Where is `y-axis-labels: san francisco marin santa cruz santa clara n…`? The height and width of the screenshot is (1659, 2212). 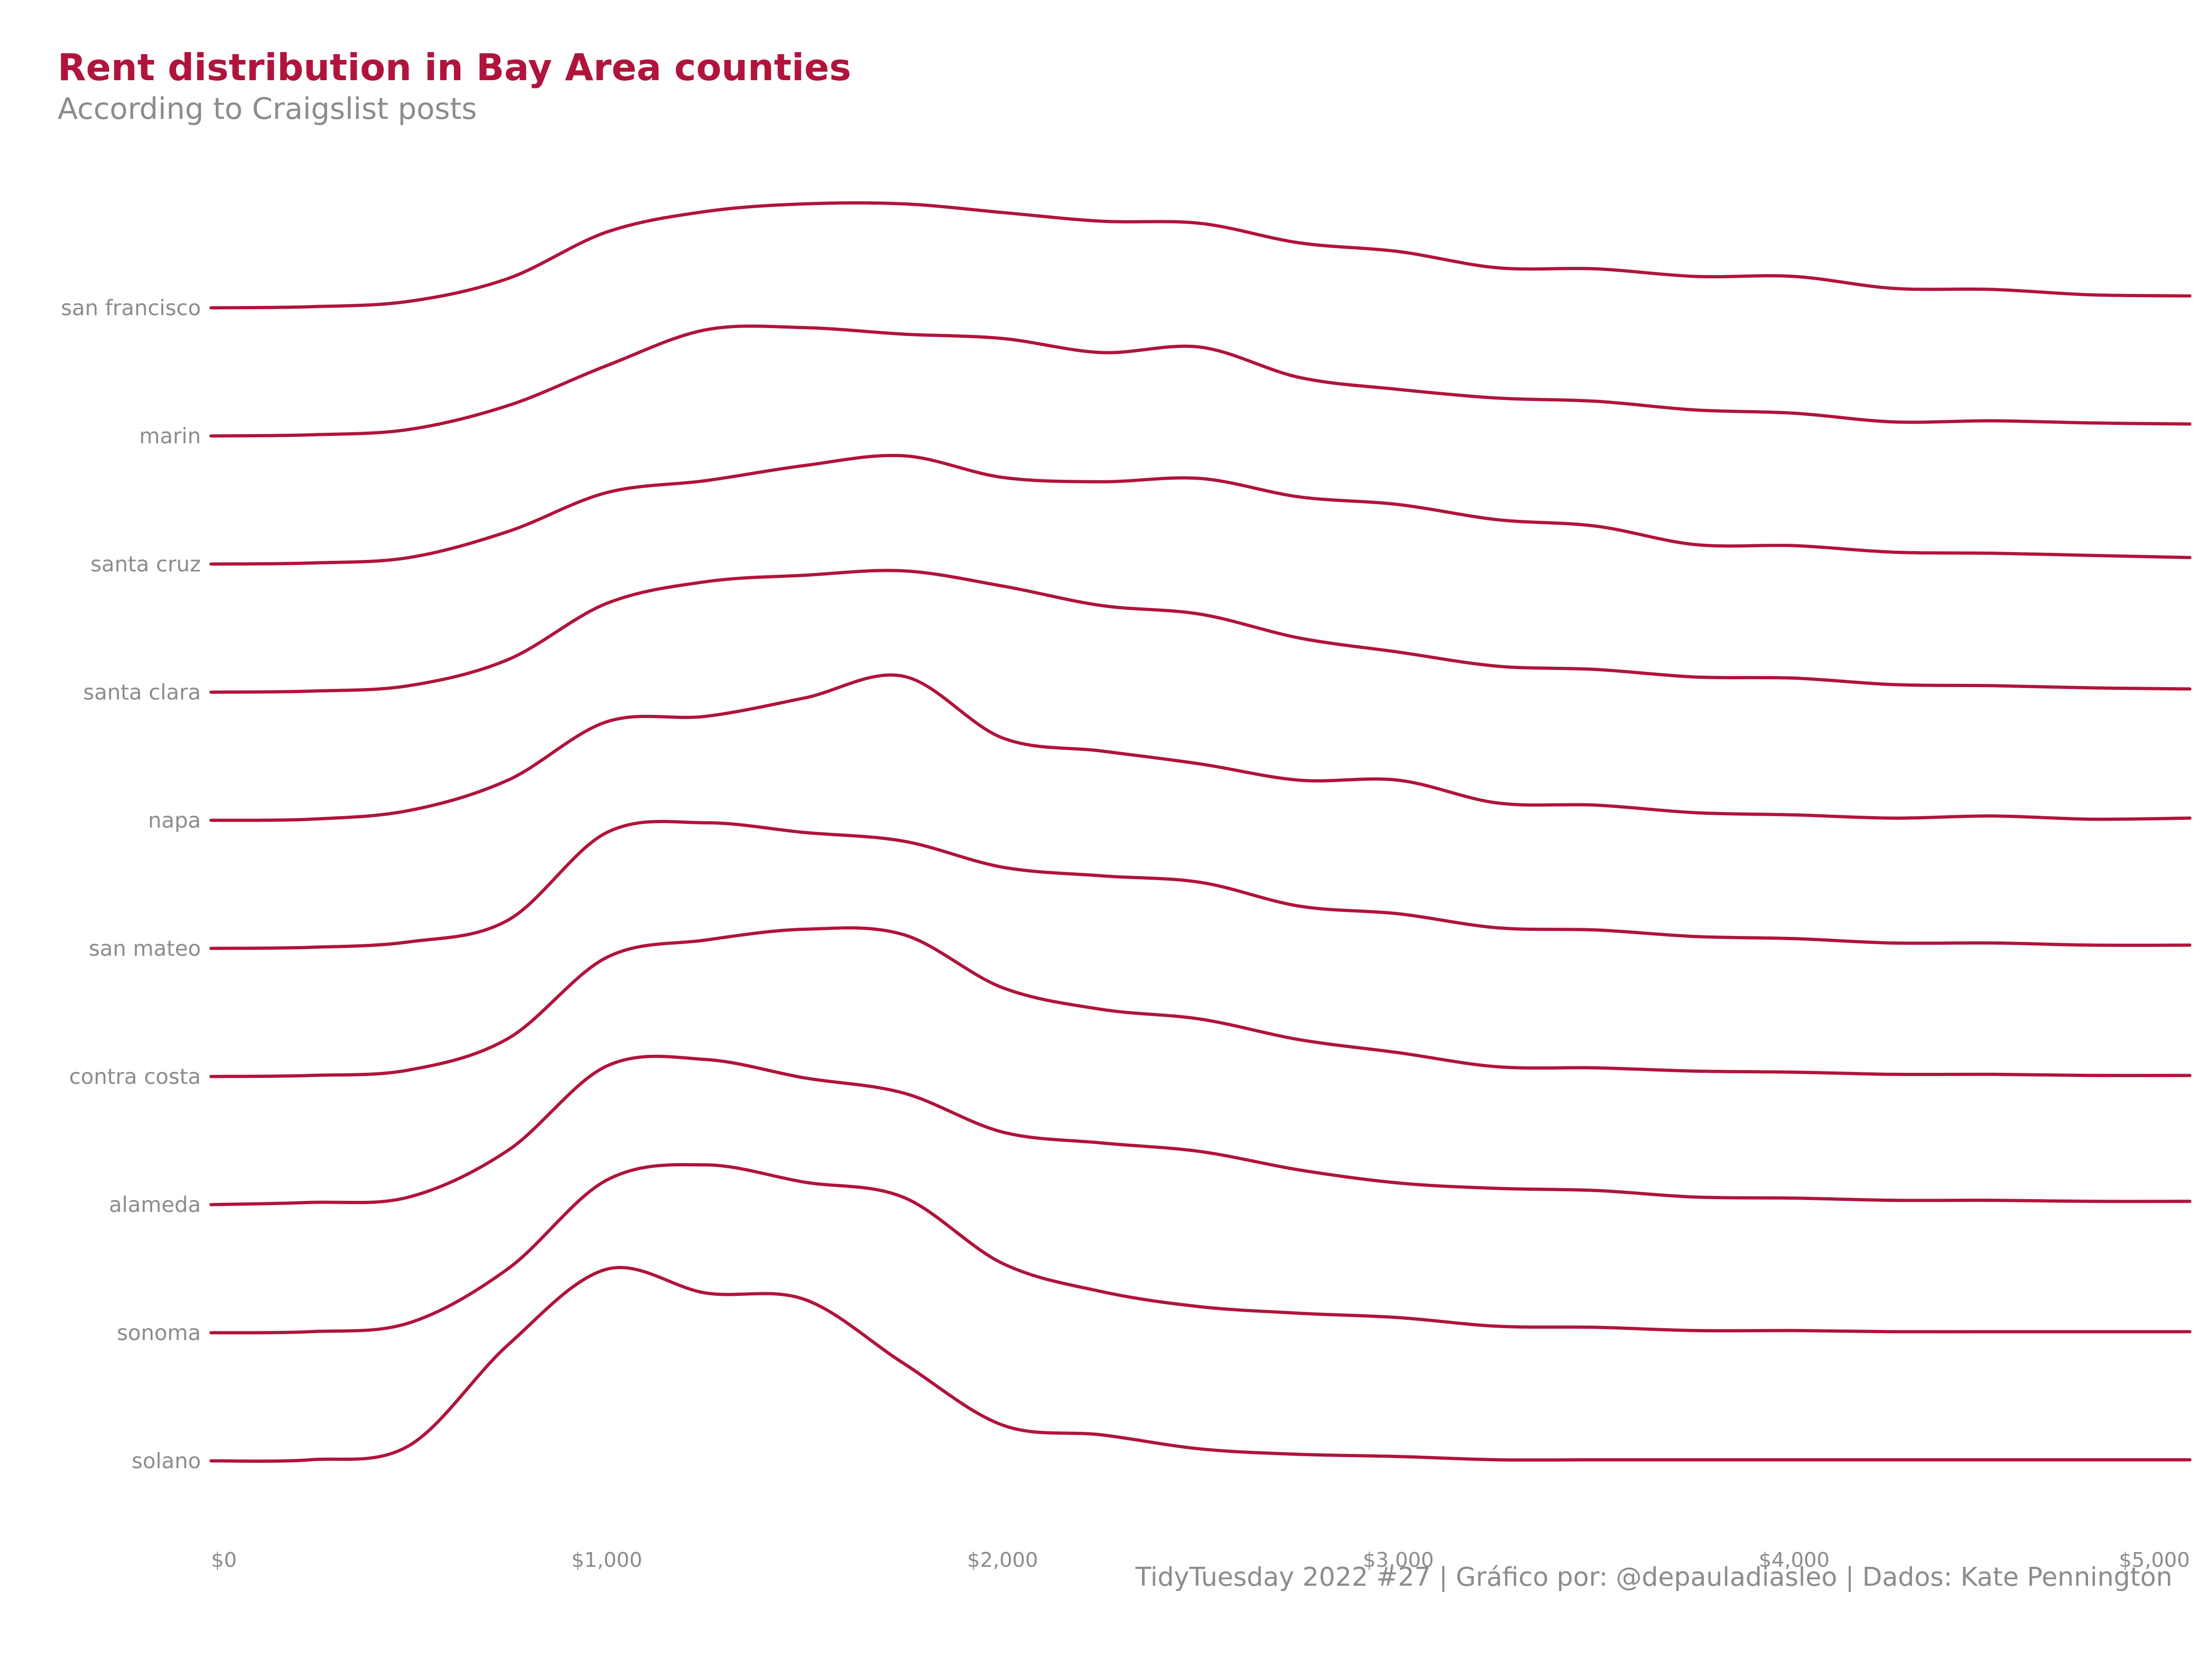
y-axis-labels: san francisco marin santa cruz santa clara n… is located at coordinates (131, 884).